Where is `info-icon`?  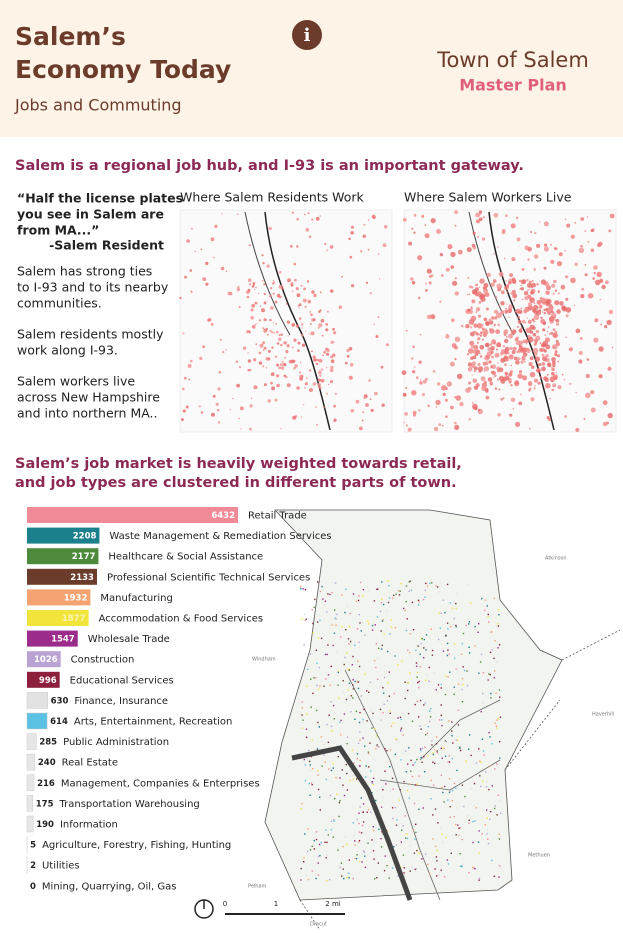
info-icon is located at coordinates (307, 35).